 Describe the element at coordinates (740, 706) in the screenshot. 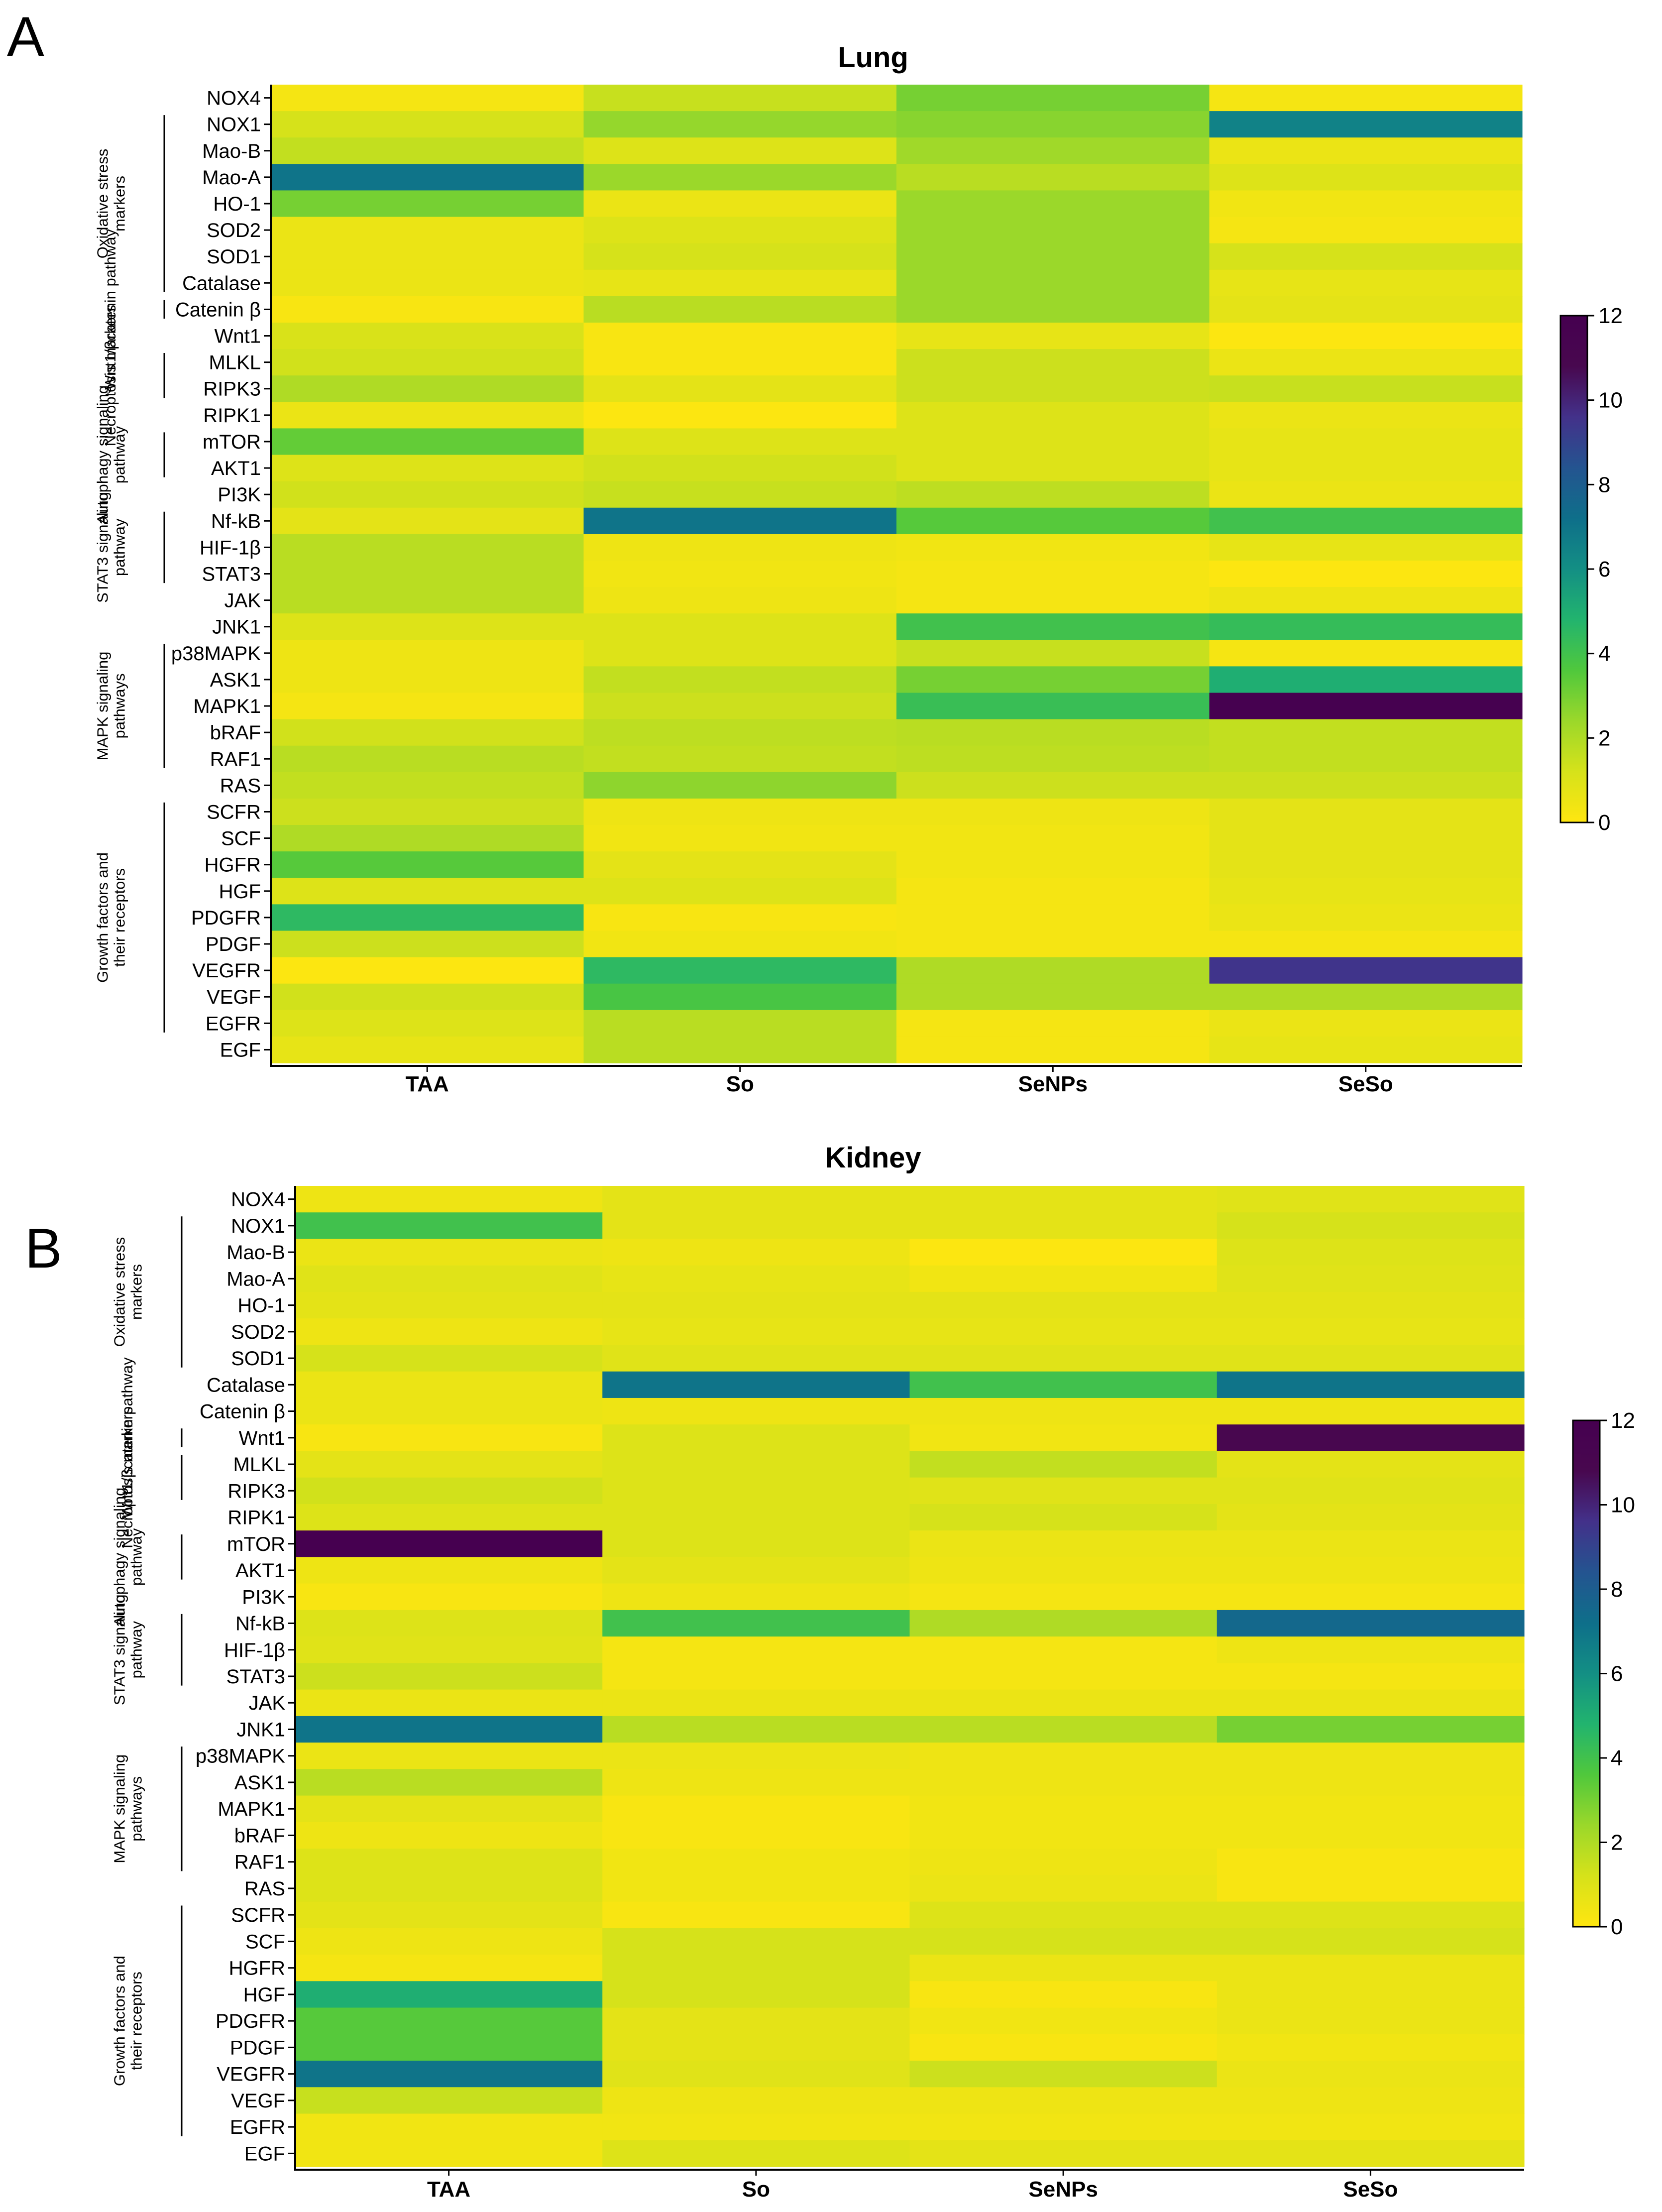

I see `lung-cell-mapk1-so` at that location.